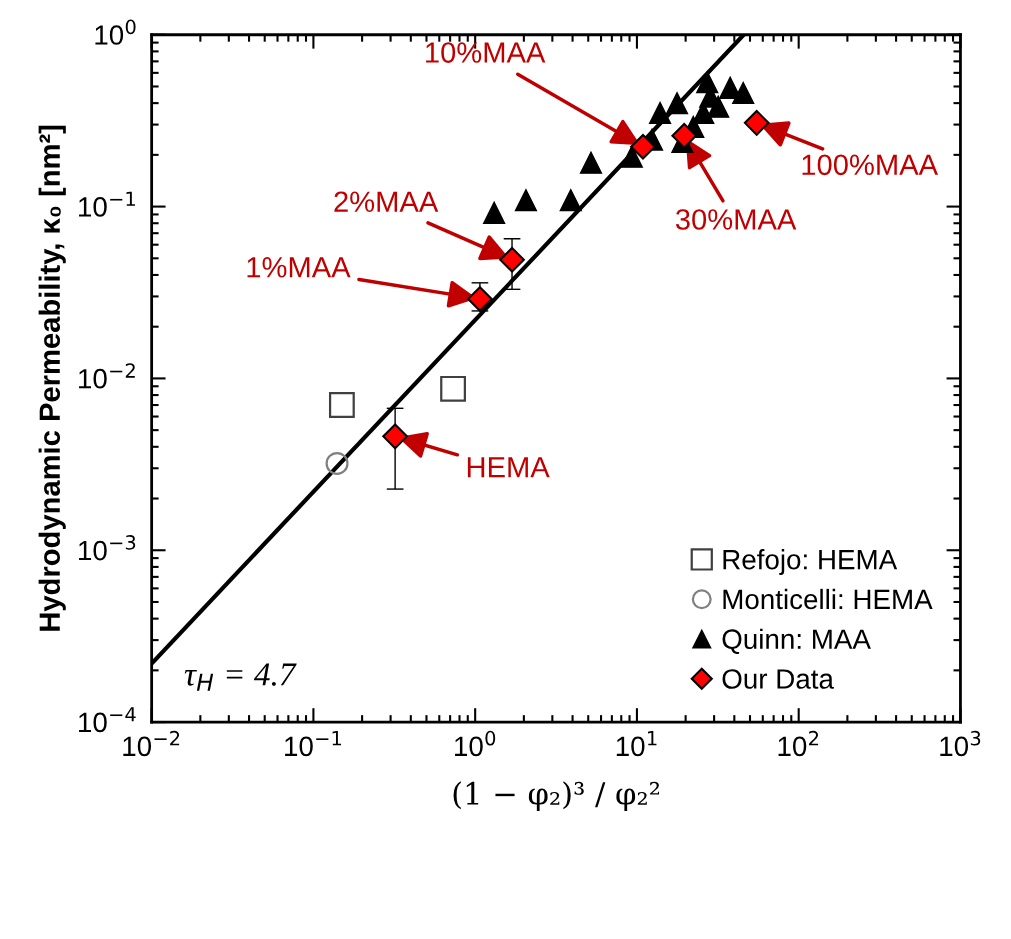 The width and height of the screenshot is (1011, 939). Describe the element at coordinates (151, 743) in the screenshot. I see `x-tick-label: 10$^{−2}$` at that location.